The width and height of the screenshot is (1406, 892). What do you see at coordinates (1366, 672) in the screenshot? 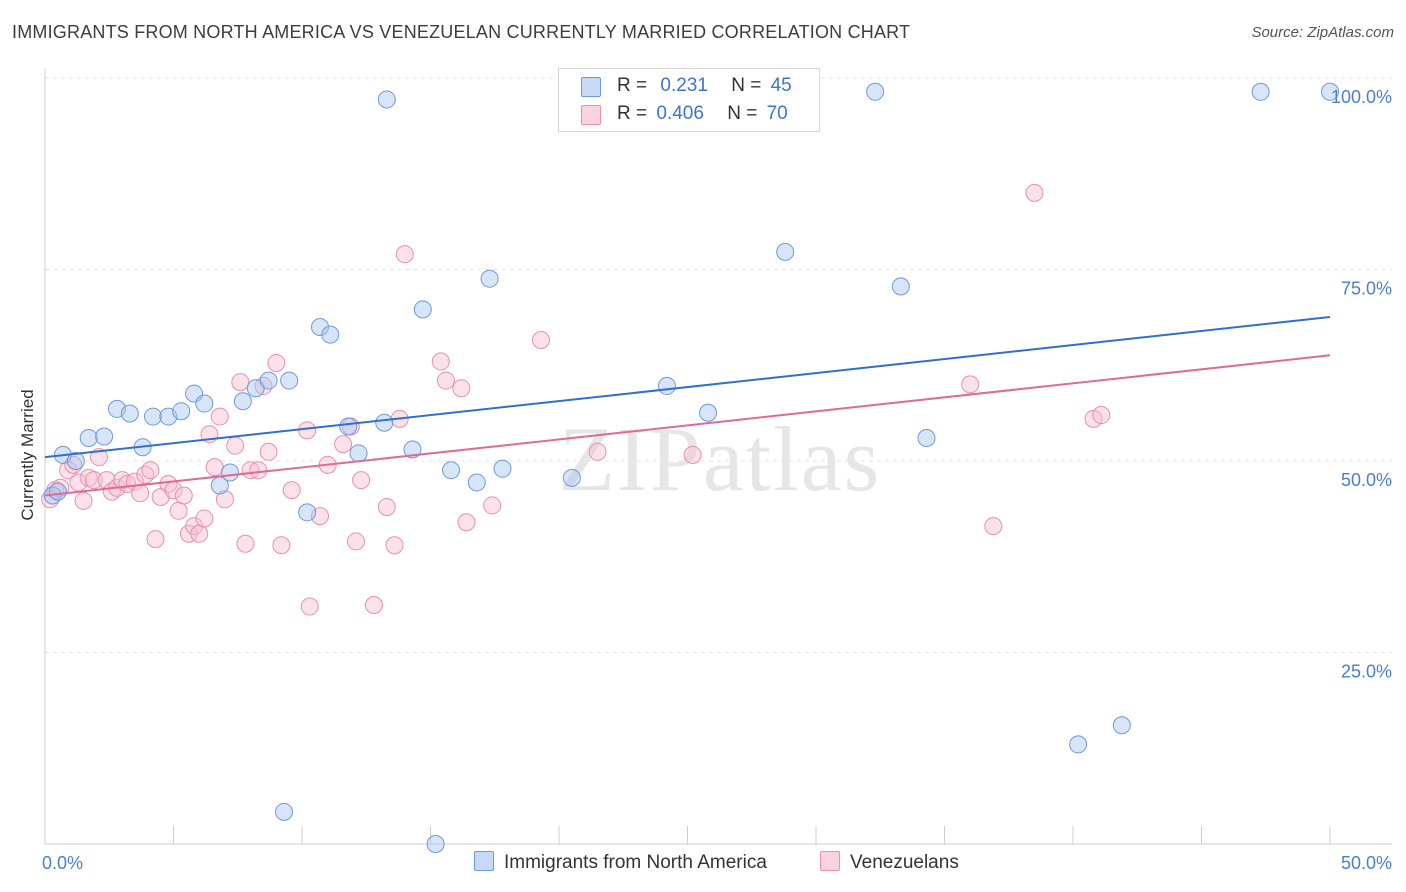
I see `y-tick-label: 25.0%` at bounding box center [1366, 672].